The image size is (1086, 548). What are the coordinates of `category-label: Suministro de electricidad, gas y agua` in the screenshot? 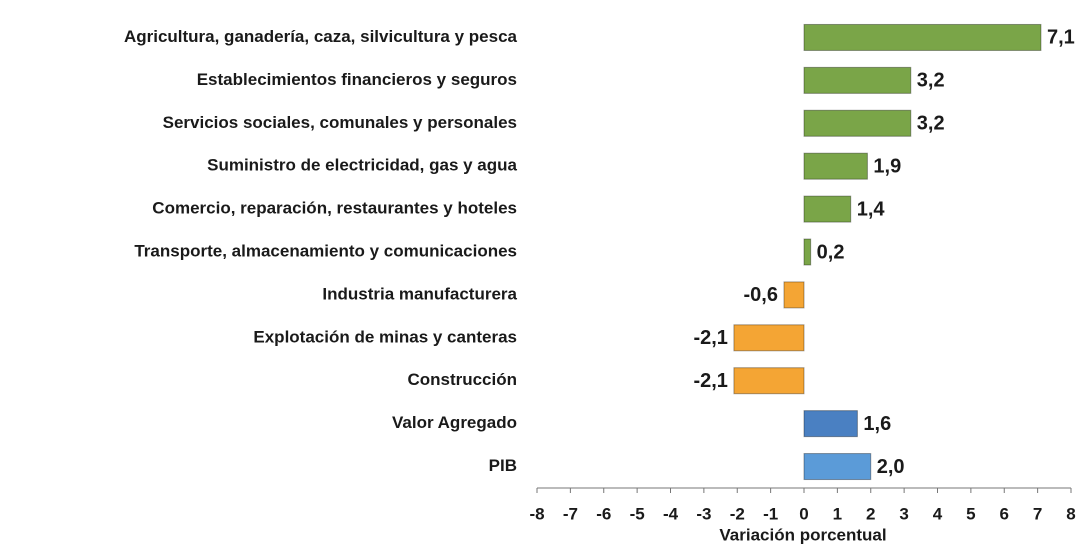 It's located at (362, 165).